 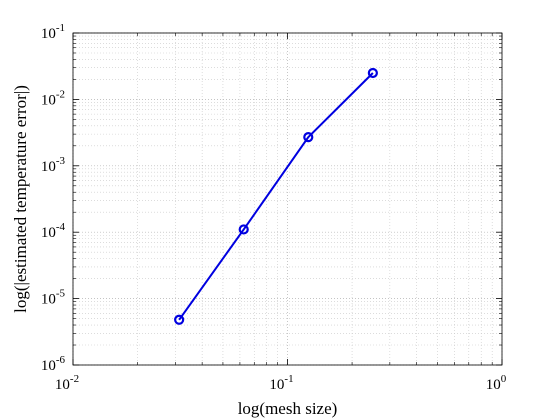 I want to click on y-tick-label: 10⁻⁶, so click(x=53, y=364).